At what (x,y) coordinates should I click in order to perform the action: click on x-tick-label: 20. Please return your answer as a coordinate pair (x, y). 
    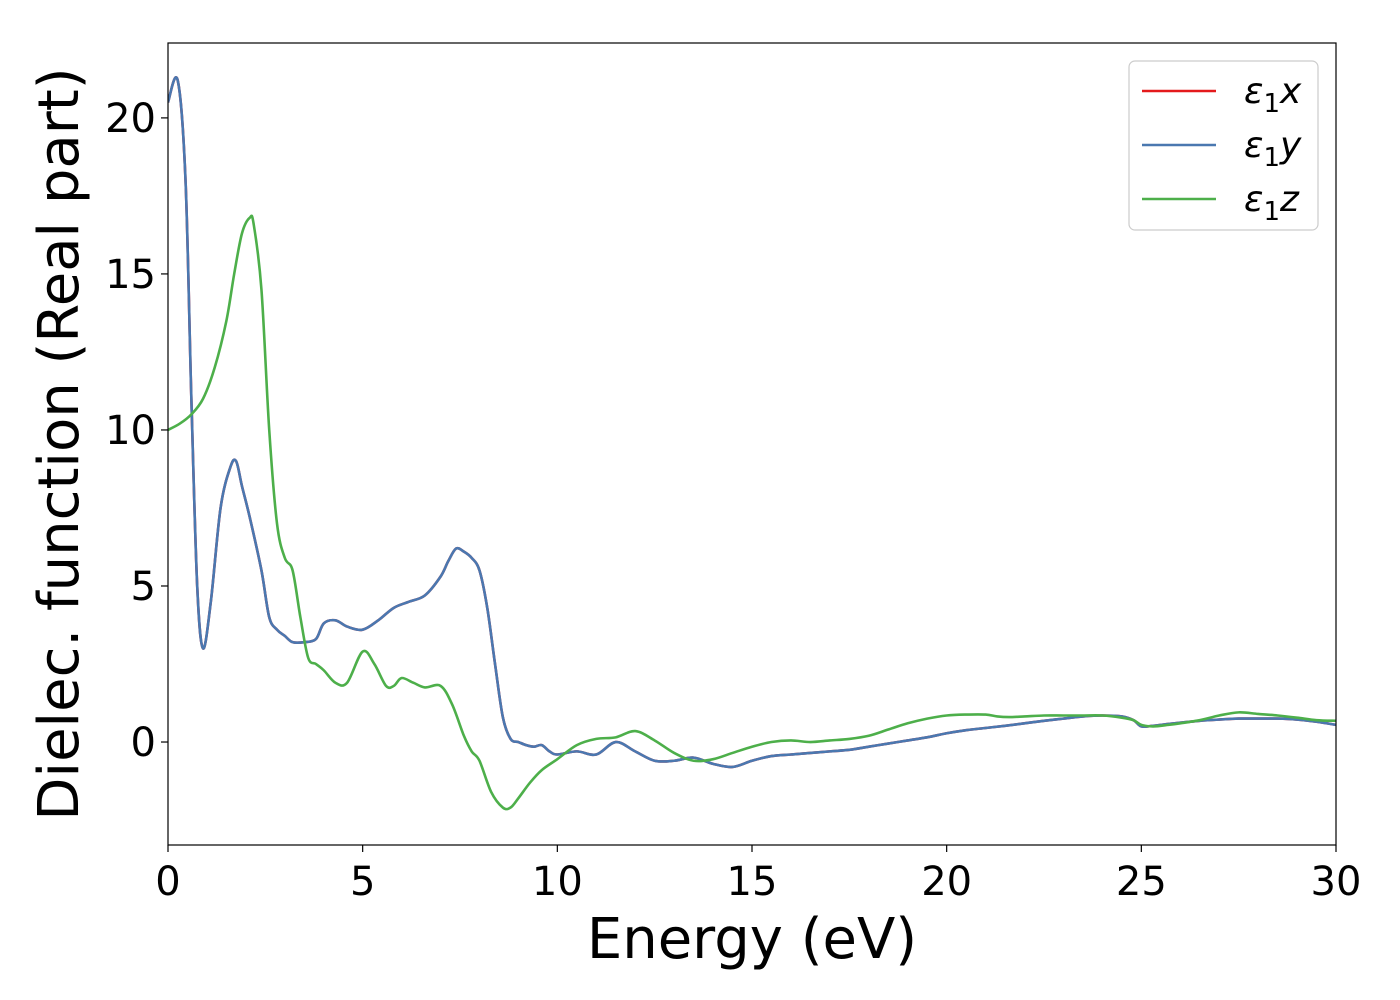
    Looking at the image, I should click on (946, 882).